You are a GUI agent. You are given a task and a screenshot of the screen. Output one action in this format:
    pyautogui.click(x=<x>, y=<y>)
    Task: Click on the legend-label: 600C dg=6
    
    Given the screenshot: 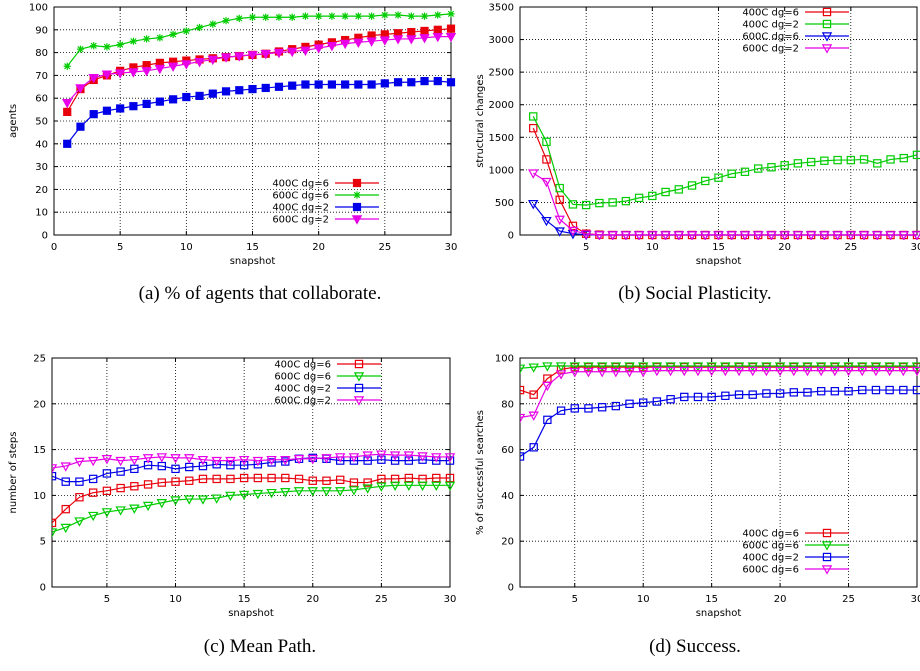 What is the action you would take?
    pyautogui.click(x=770, y=546)
    